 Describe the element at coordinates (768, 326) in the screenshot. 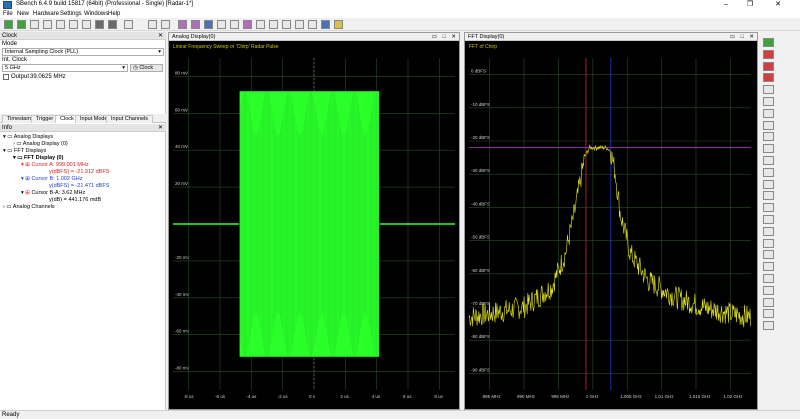

I see `clear-icon` at that location.